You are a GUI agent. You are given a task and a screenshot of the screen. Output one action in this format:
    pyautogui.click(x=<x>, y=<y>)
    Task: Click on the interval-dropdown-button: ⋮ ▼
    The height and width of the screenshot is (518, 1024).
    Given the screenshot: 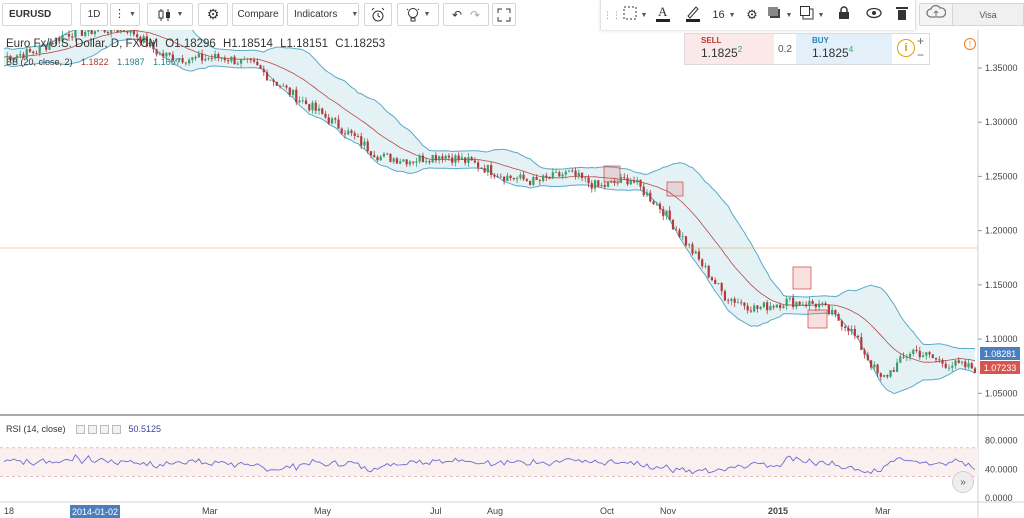 What is the action you would take?
    pyautogui.click(x=125, y=14)
    